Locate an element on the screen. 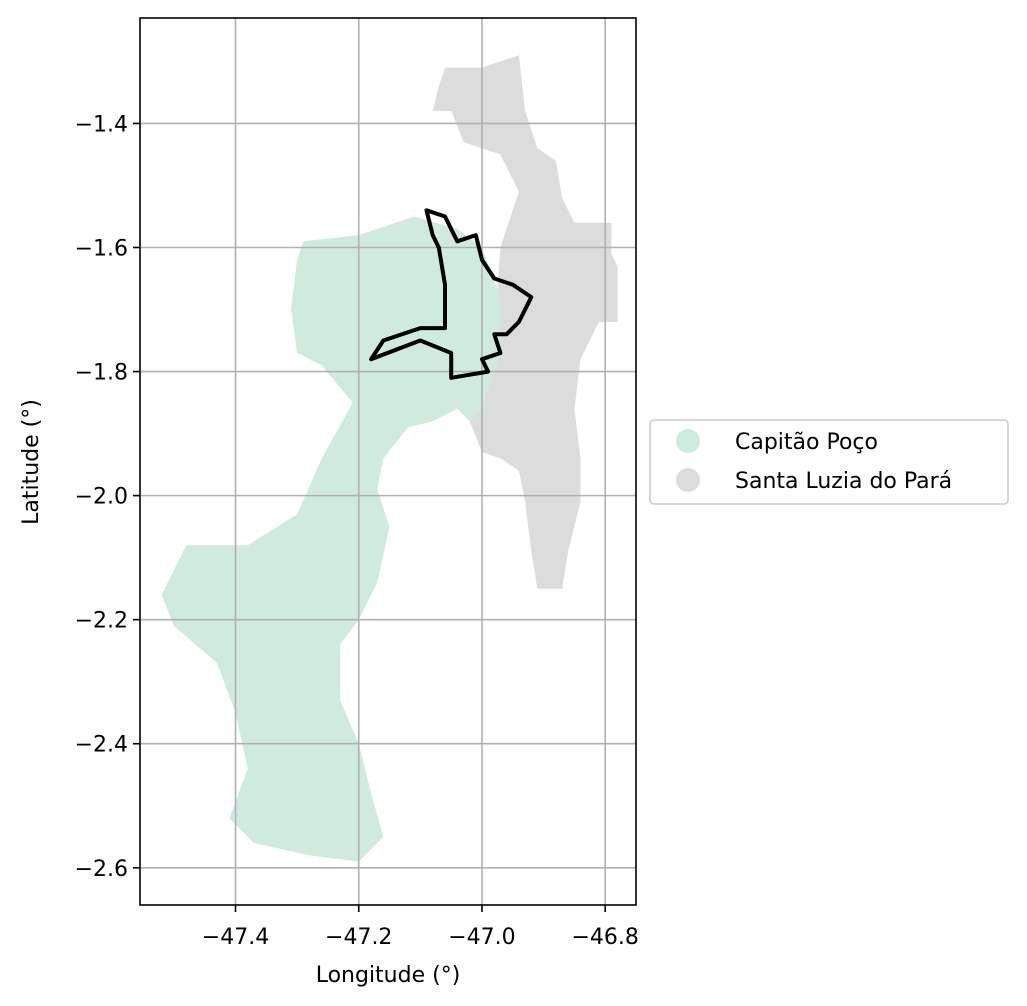 The image size is (1027, 1006). y-tick-label: −1.6 is located at coordinates (101, 249).